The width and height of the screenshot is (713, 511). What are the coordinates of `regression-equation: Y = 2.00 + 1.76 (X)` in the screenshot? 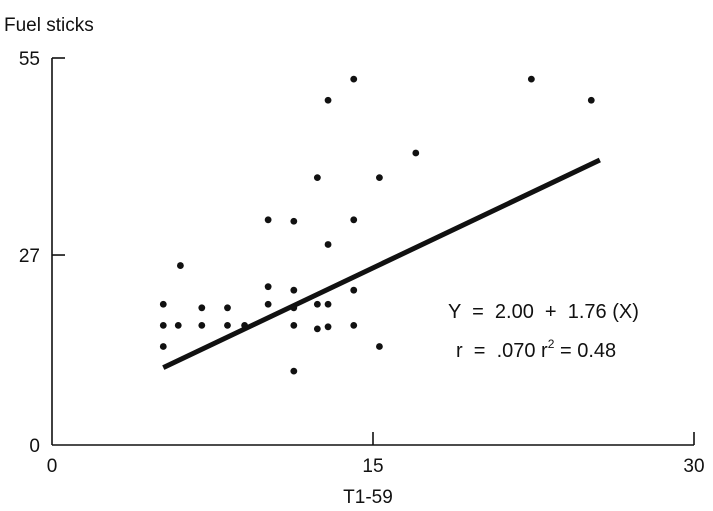 It's located at (543, 312).